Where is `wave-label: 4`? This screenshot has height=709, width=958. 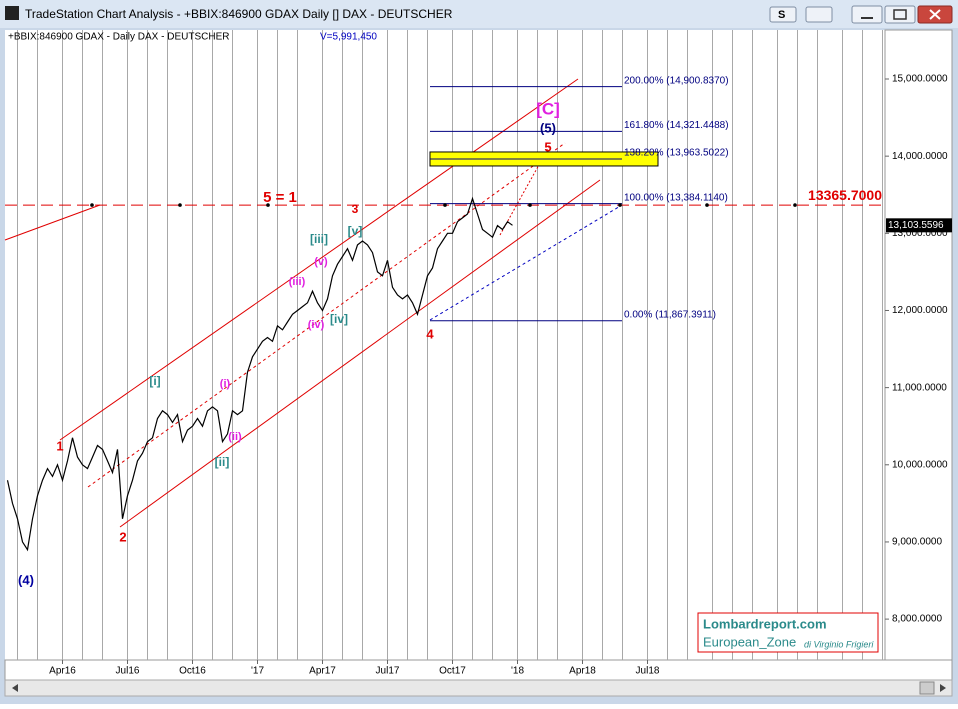
wave-label: 4 is located at coordinates (430, 333).